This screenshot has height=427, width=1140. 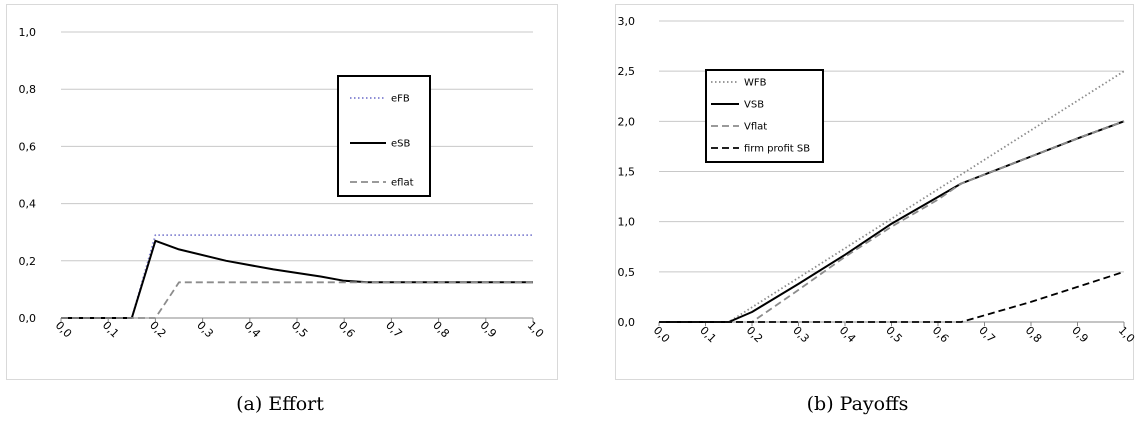 What do you see at coordinates (754, 105) in the screenshot?
I see `legend-label: VSB` at bounding box center [754, 105].